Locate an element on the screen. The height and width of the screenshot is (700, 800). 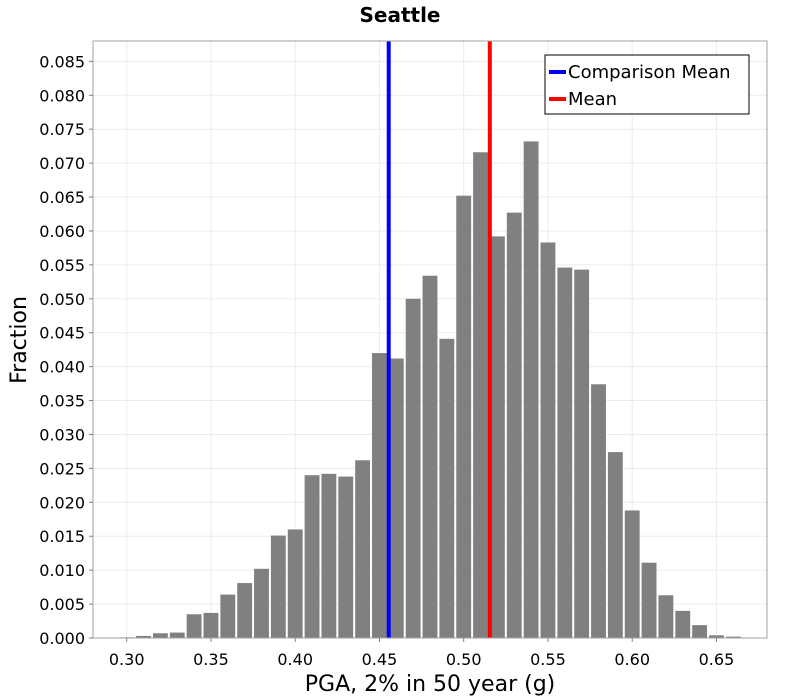
reference-lines is located at coordinates (439, 339).